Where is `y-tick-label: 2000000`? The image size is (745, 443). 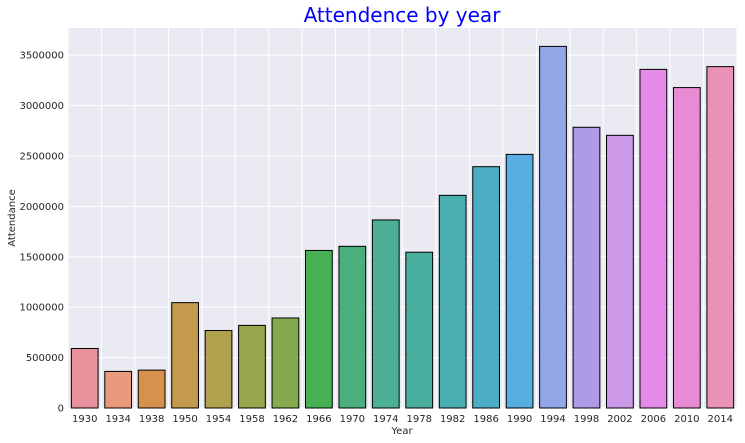
y-tick-label: 2000000 is located at coordinates (41, 207).